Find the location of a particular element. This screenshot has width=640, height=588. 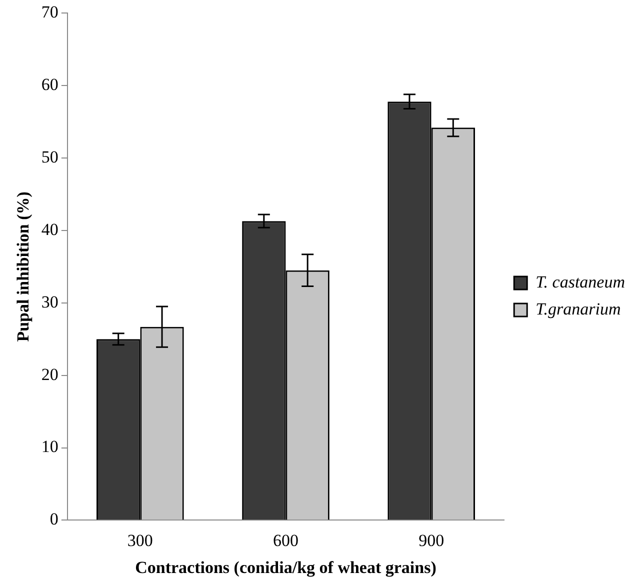

y-tick-label: 60 is located at coordinates (49, 84).